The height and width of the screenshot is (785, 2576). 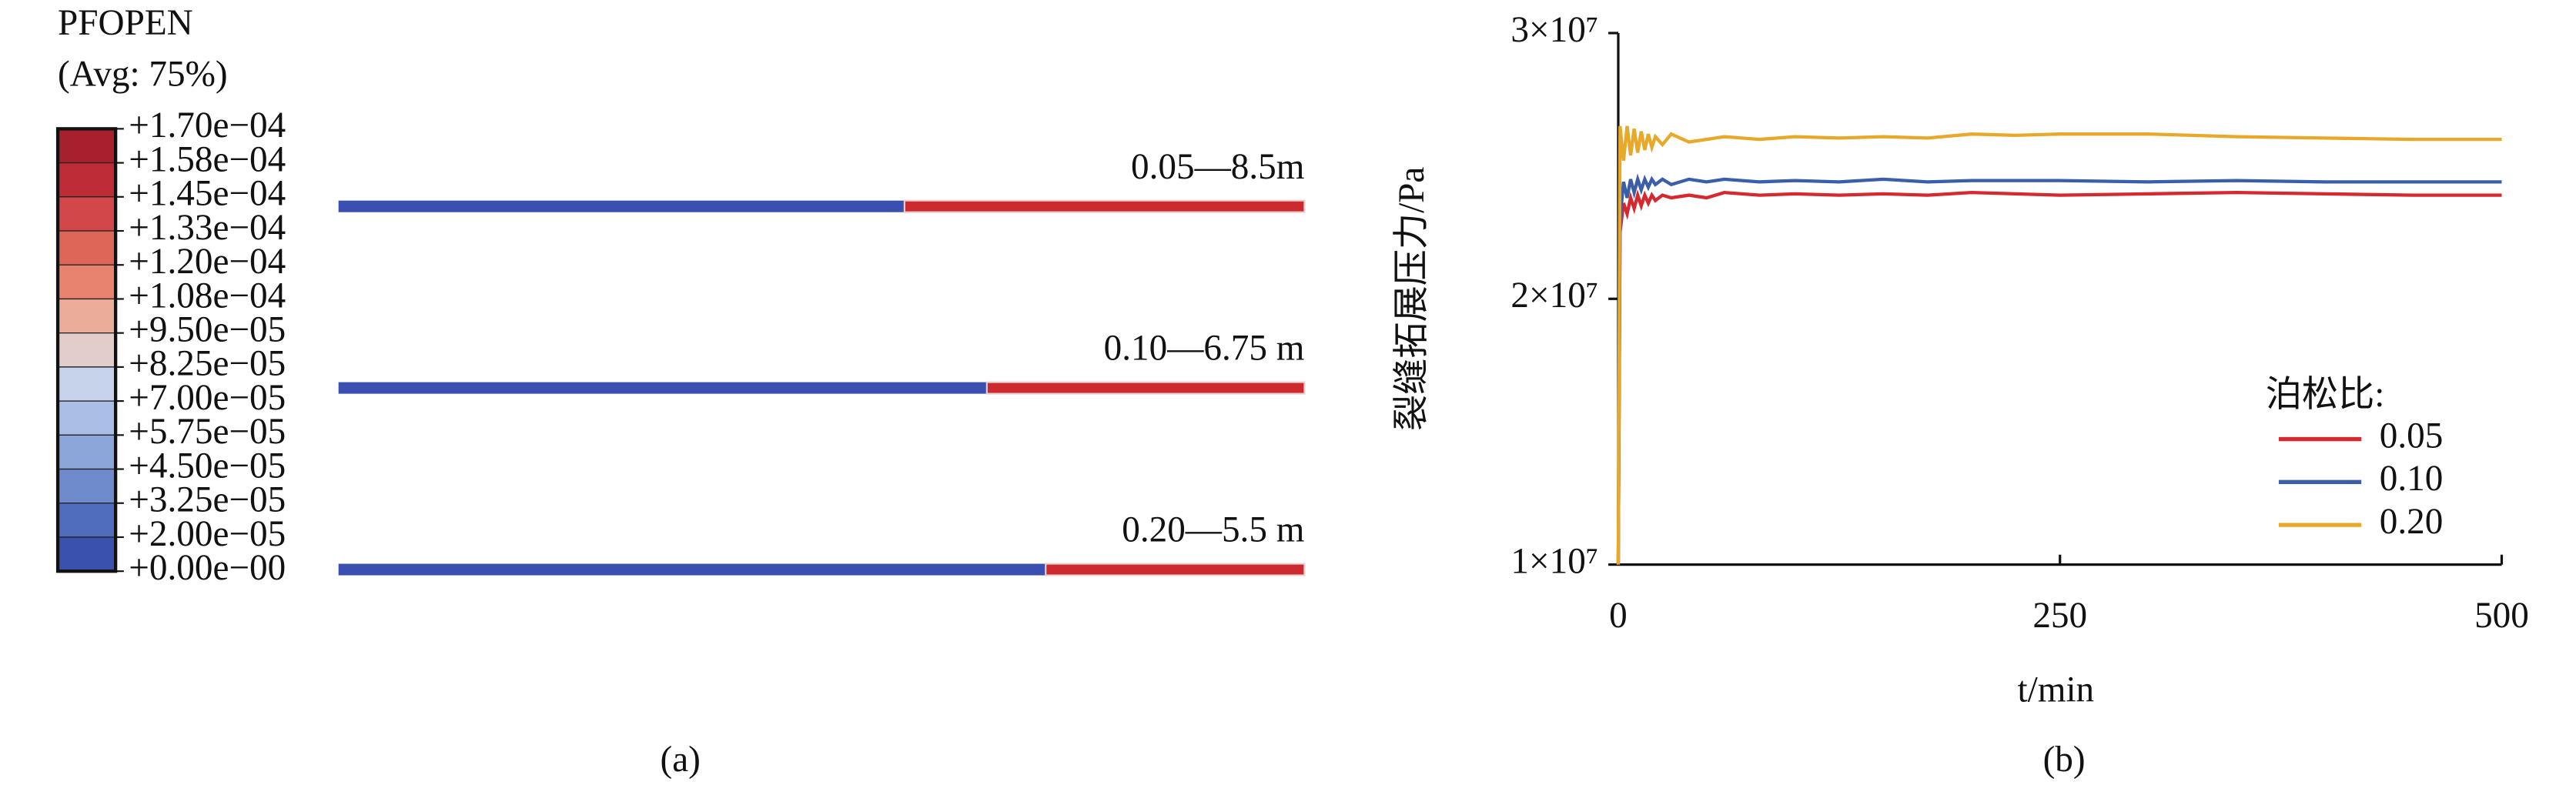 What do you see at coordinates (207, 262) in the screenshot?
I see `level-label: +1.20e−04` at bounding box center [207, 262].